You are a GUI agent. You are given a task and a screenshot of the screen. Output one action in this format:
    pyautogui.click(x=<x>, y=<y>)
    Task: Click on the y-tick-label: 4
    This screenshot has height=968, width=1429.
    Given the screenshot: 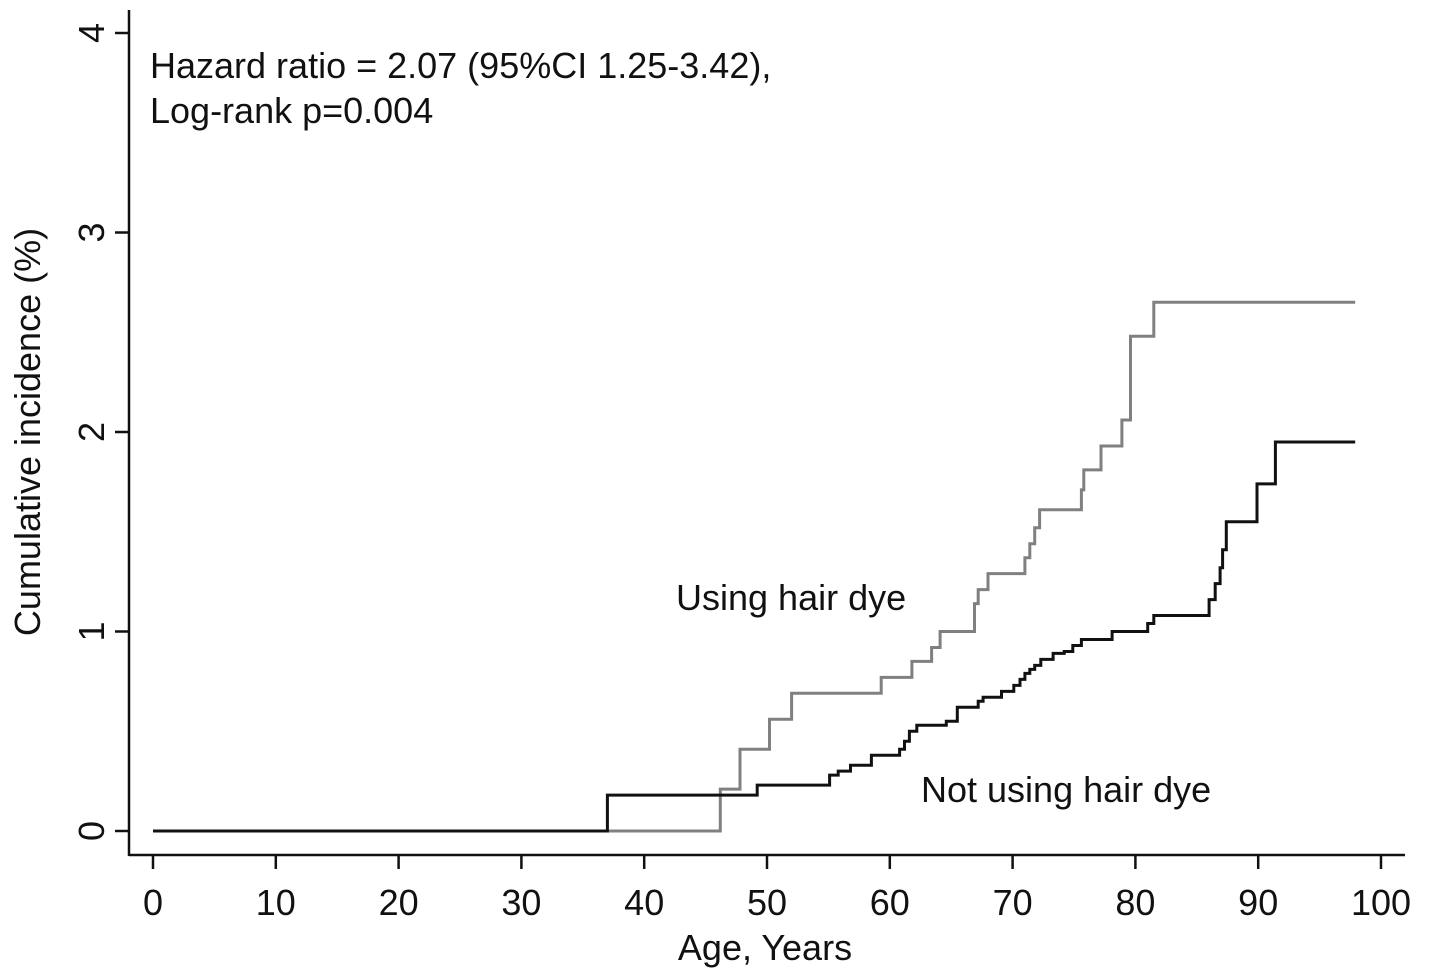 What is the action you would take?
    pyautogui.click(x=91, y=33)
    